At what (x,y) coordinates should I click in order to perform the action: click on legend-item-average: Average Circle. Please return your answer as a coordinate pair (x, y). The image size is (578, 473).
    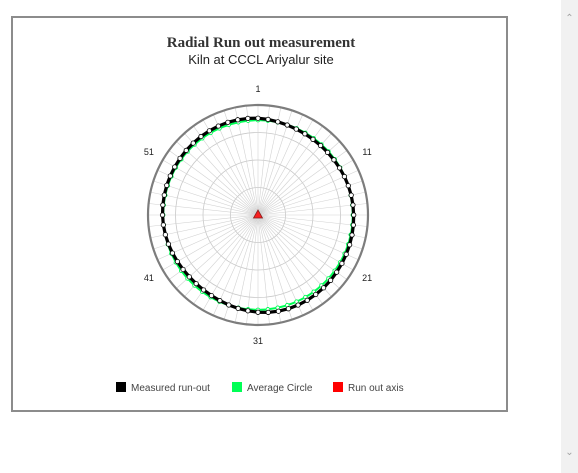
    Looking at the image, I should click on (272, 388).